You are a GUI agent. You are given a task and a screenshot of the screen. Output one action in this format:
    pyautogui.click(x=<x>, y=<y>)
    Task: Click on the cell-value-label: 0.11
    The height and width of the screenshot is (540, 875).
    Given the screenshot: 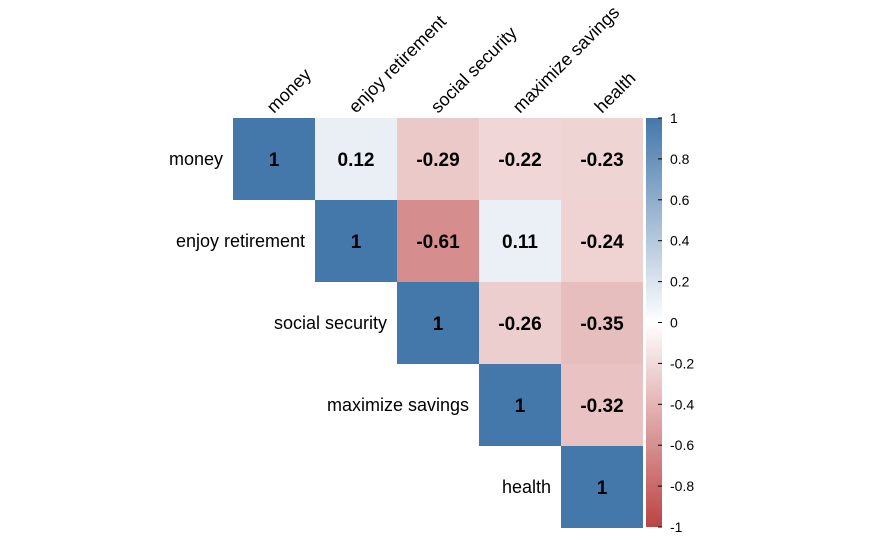 What is the action you would take?
    pyautogui.click(x=520, y=242)
    